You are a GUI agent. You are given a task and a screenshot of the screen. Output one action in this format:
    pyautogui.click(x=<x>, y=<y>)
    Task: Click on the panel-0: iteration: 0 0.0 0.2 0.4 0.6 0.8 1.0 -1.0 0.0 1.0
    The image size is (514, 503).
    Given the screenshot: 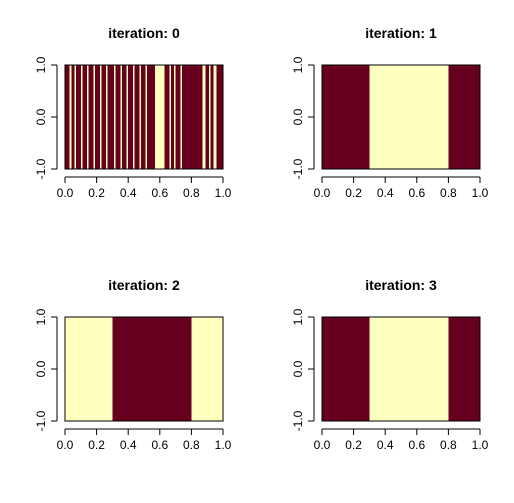 What is the action you would take?
    pyautogui.click(x=133, y=112)
    